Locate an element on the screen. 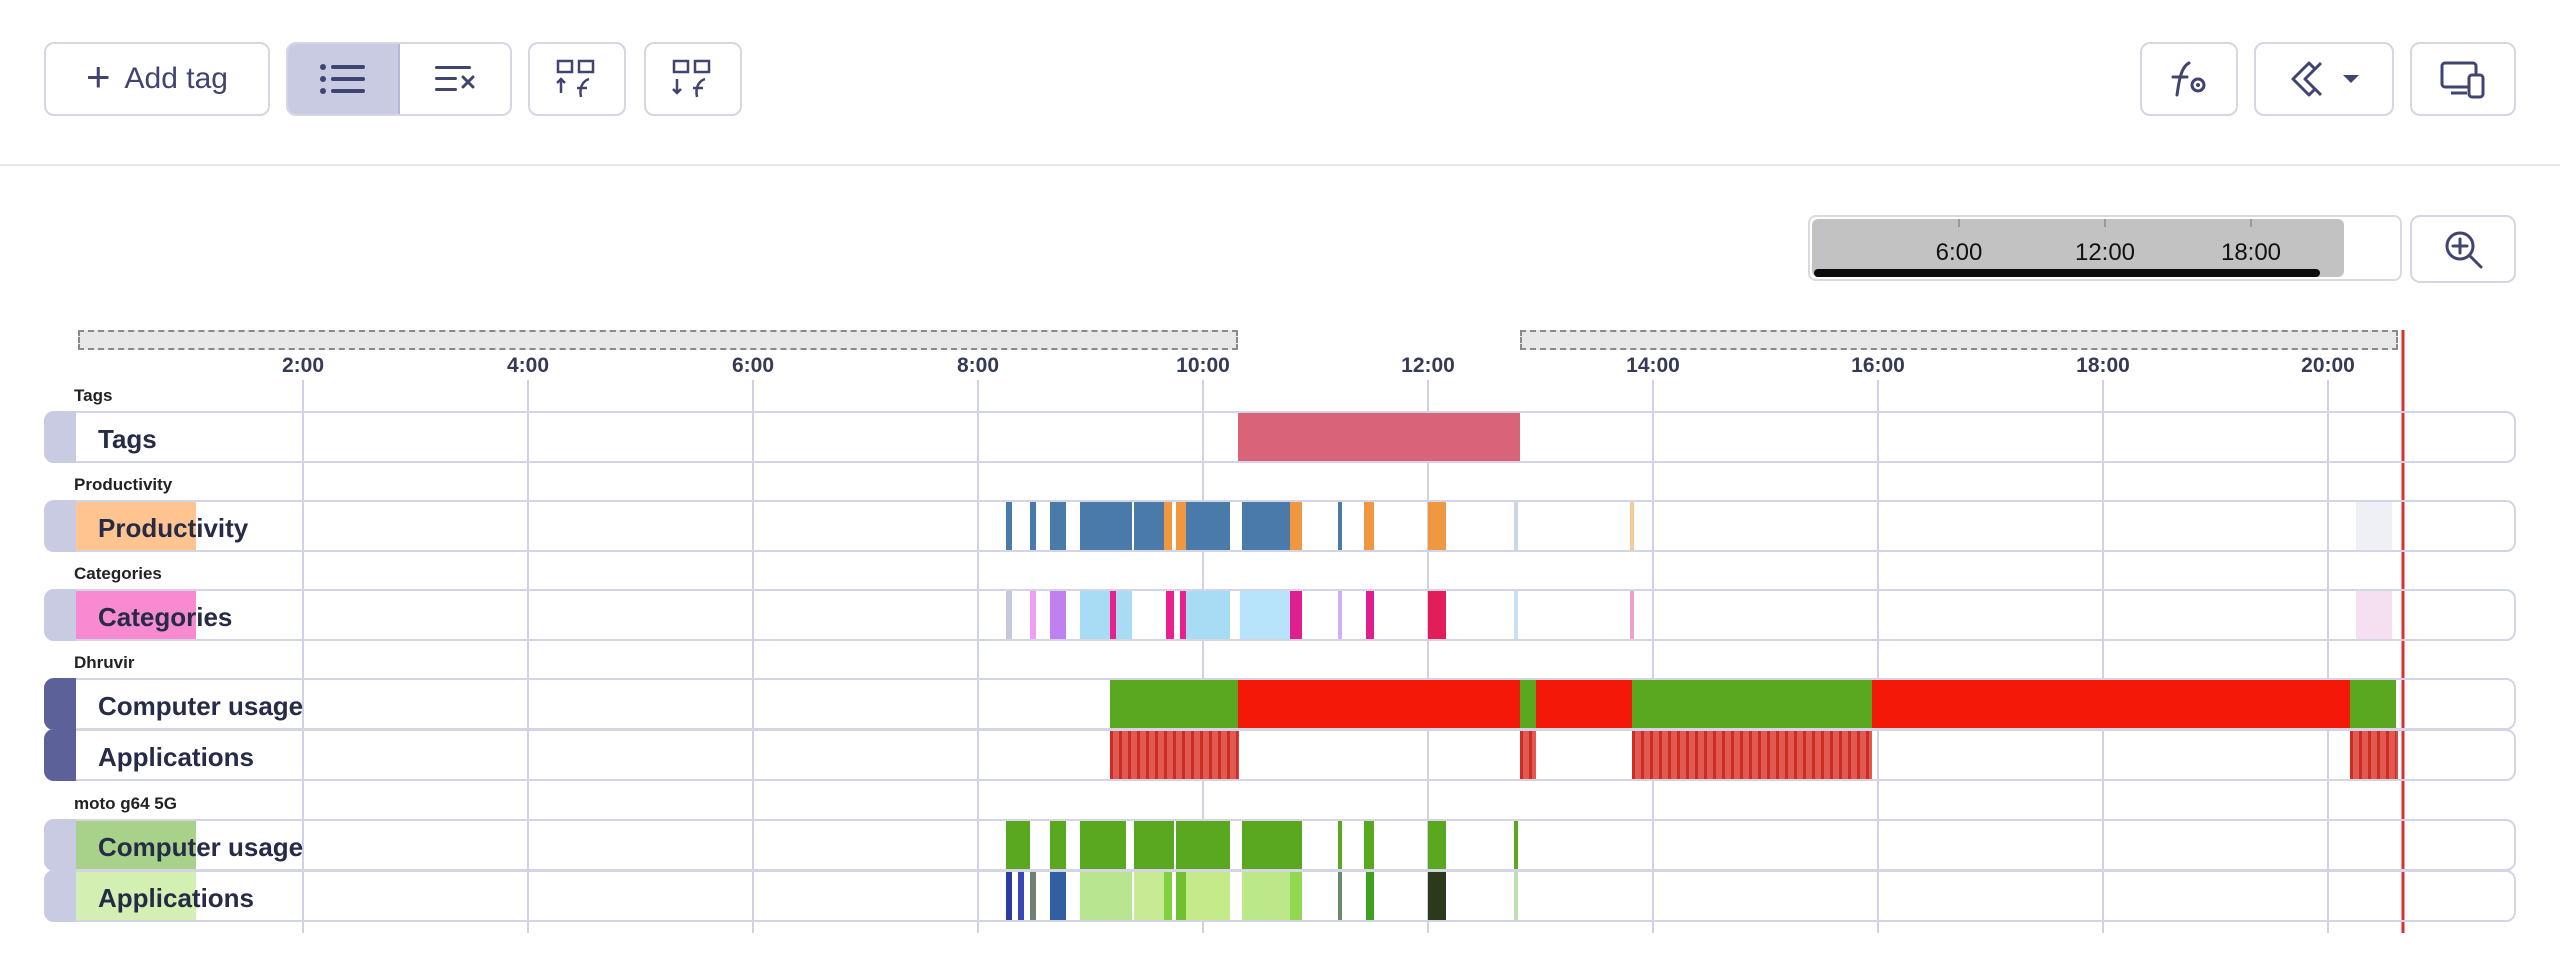 The image size is (2560, 979). timeline-row-applications: Applications is located at coordinates (1280, 755).